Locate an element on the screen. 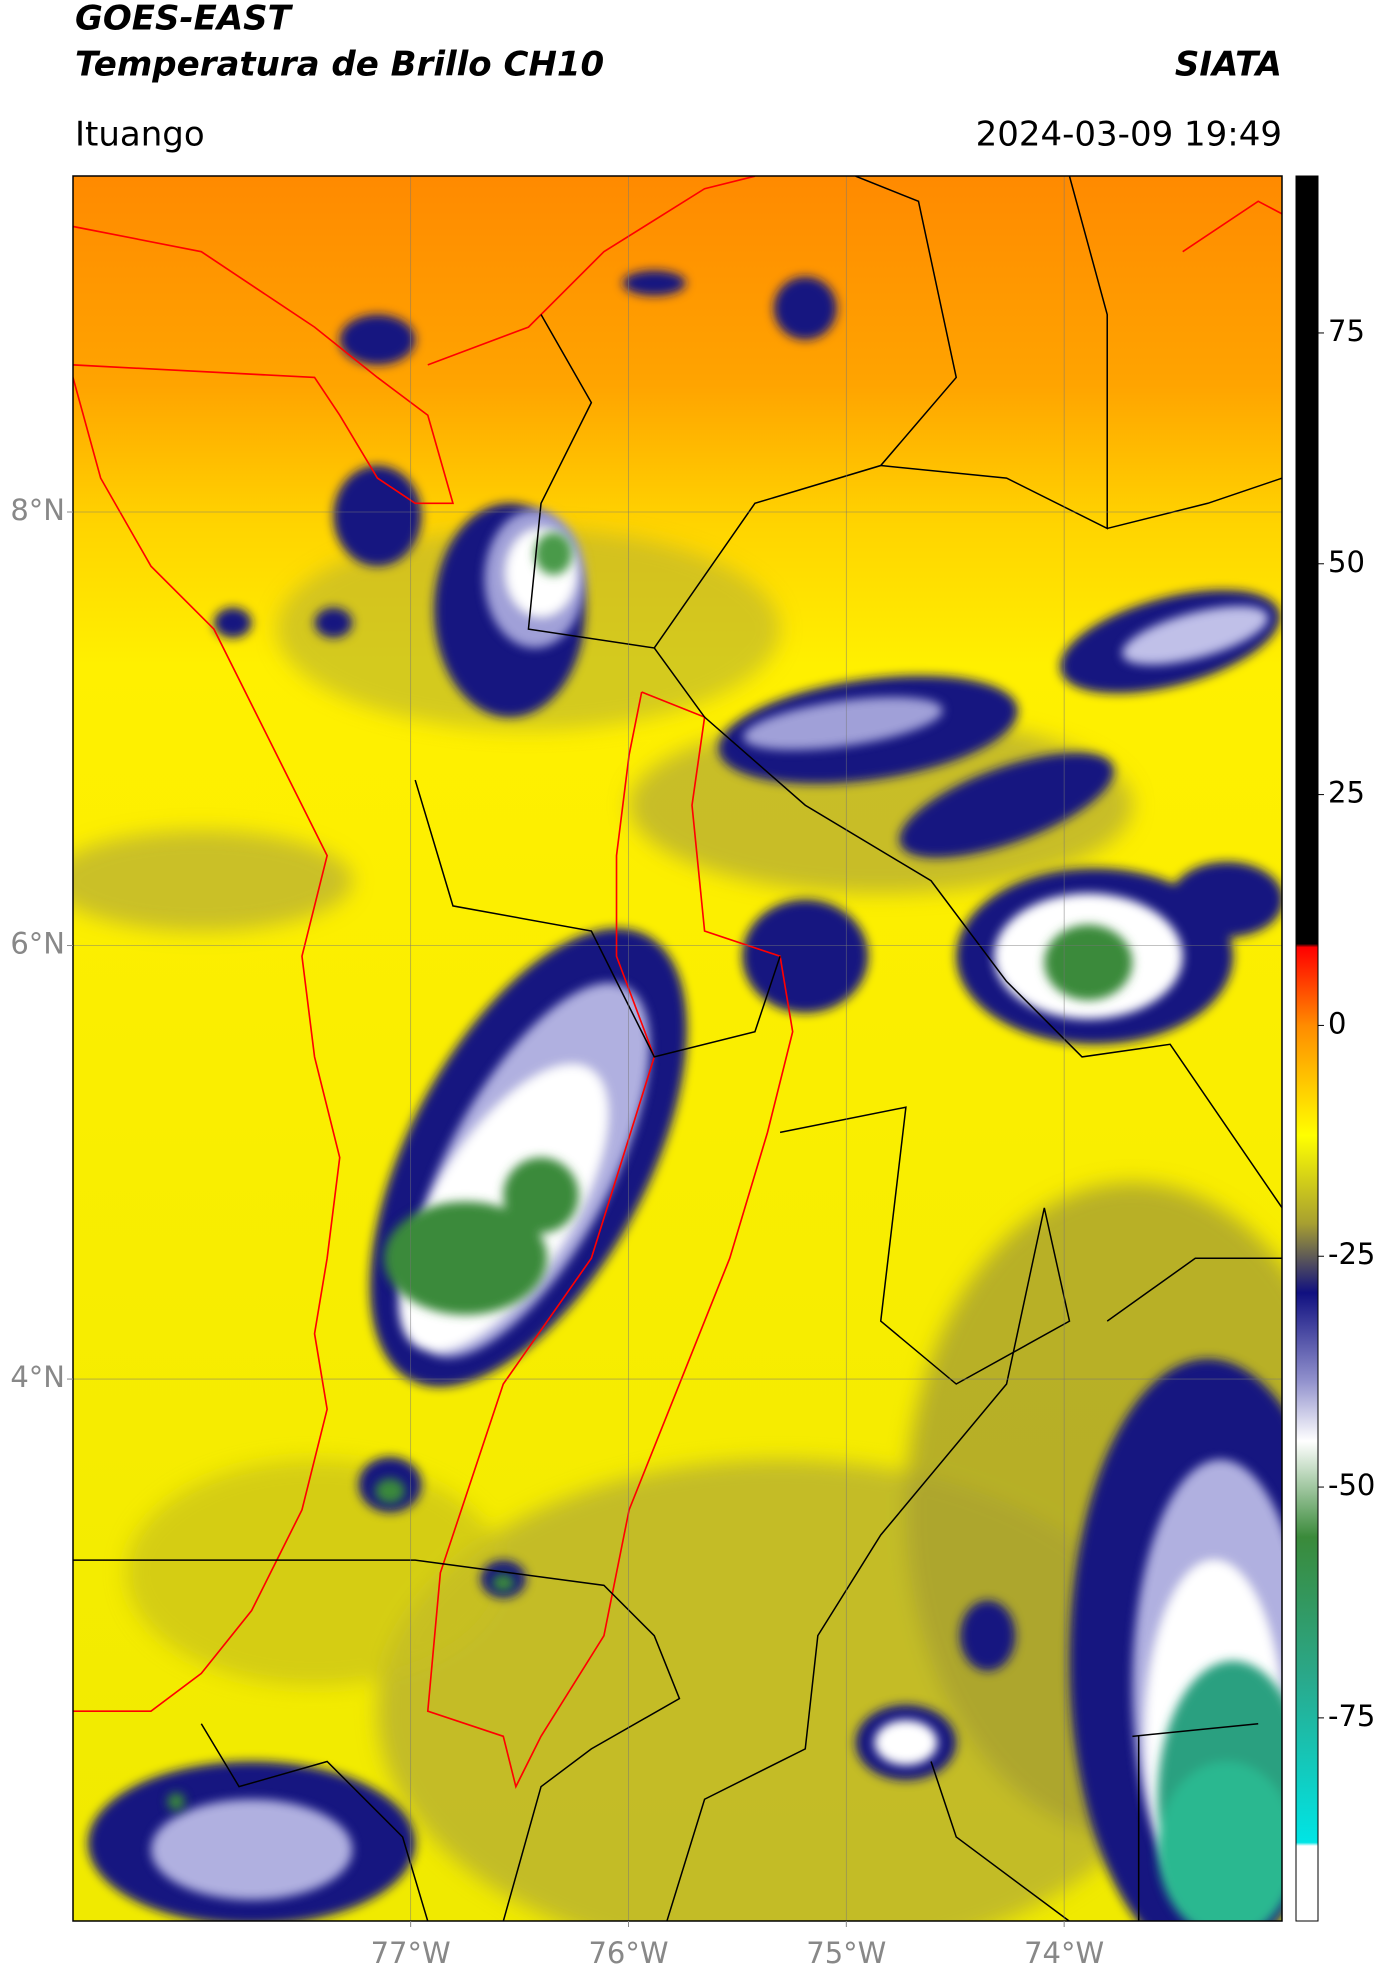 Image resolution: width=1384 pixels, height=1985 pixels. x-tick-label: 74°W is located at coordinates (1064, 1953).